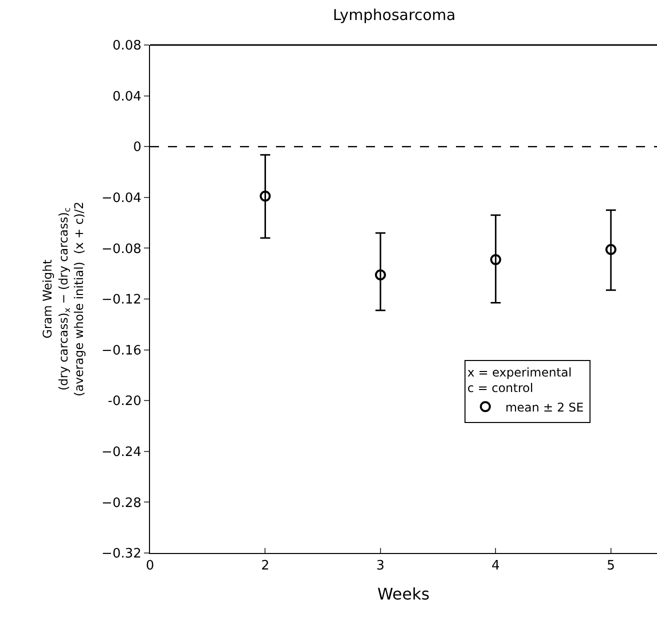  Describe the element at coordinates (265, 566) in the screenshot. I see `x-tick-label: 2` at that location.